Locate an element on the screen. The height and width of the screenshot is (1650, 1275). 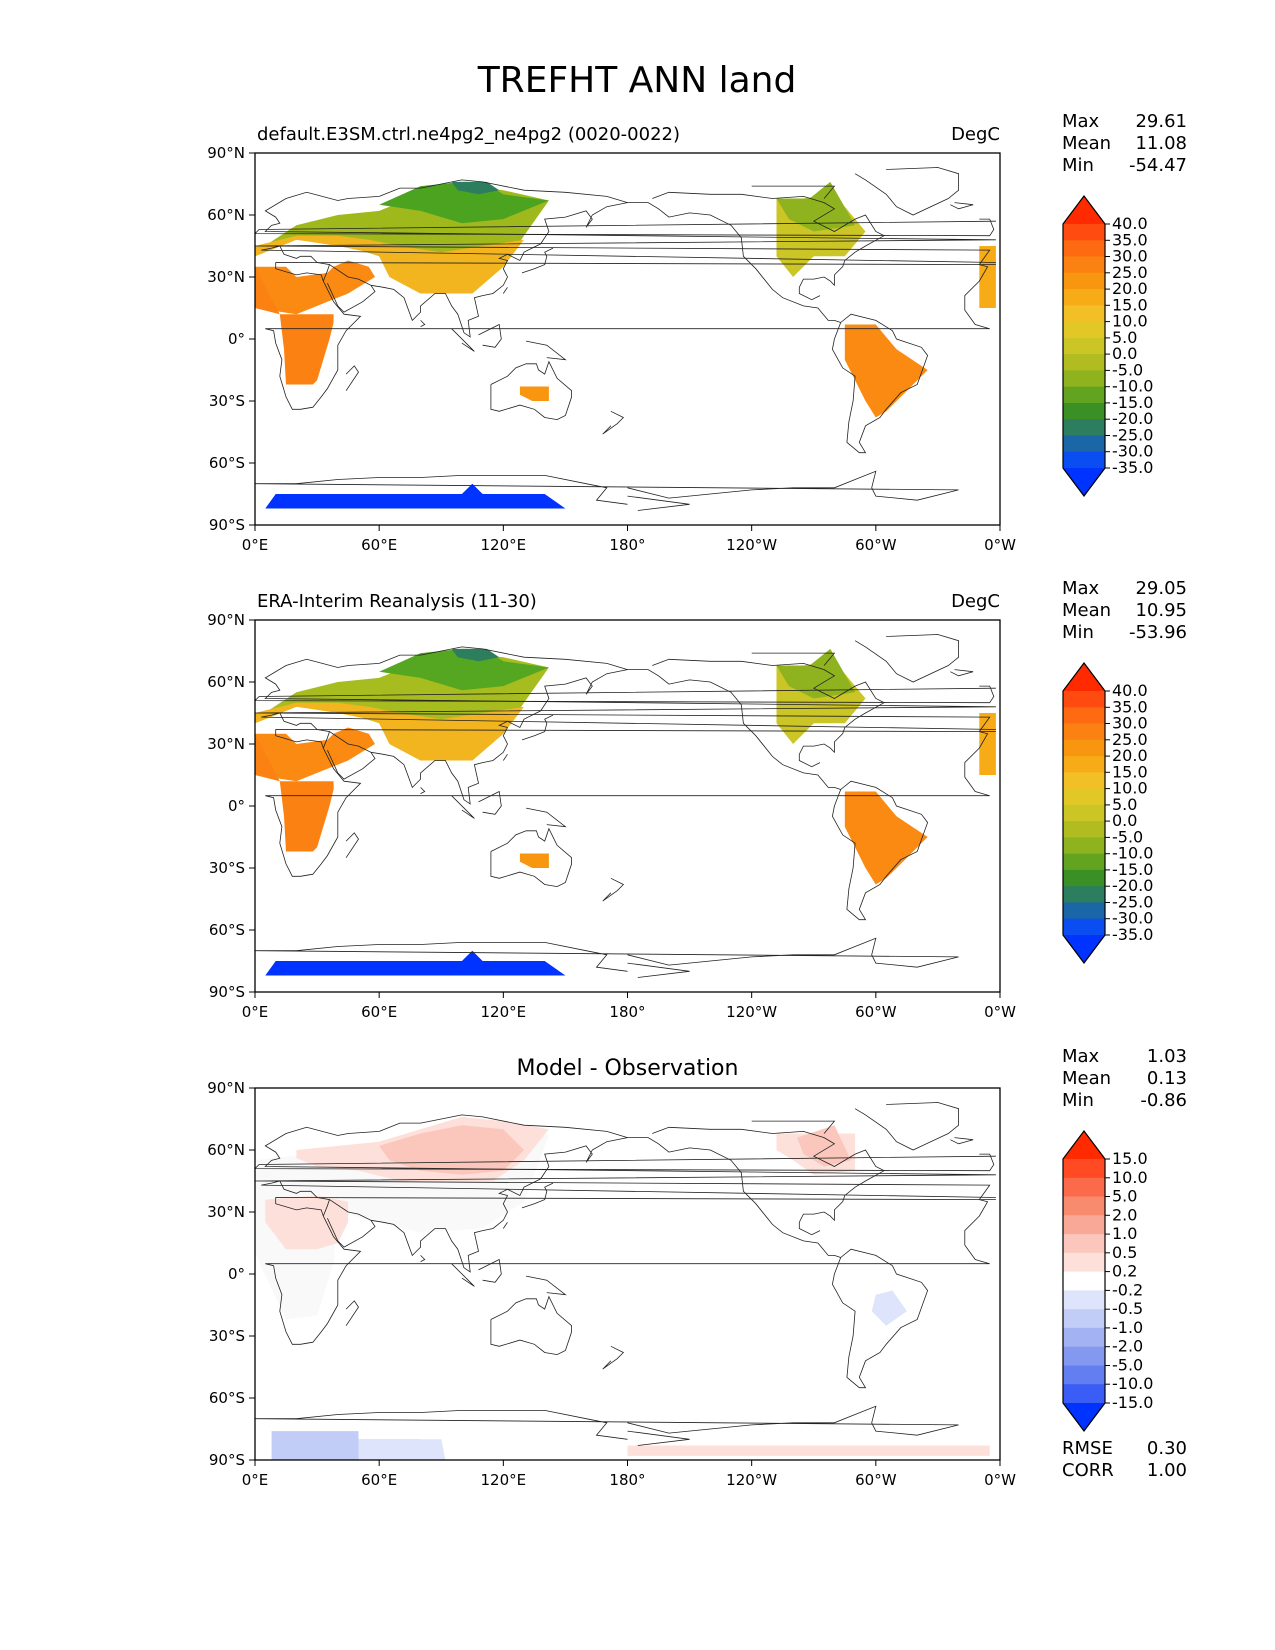
colorbar-tick-label: -25.0 is located at coordinates (1132, 902).